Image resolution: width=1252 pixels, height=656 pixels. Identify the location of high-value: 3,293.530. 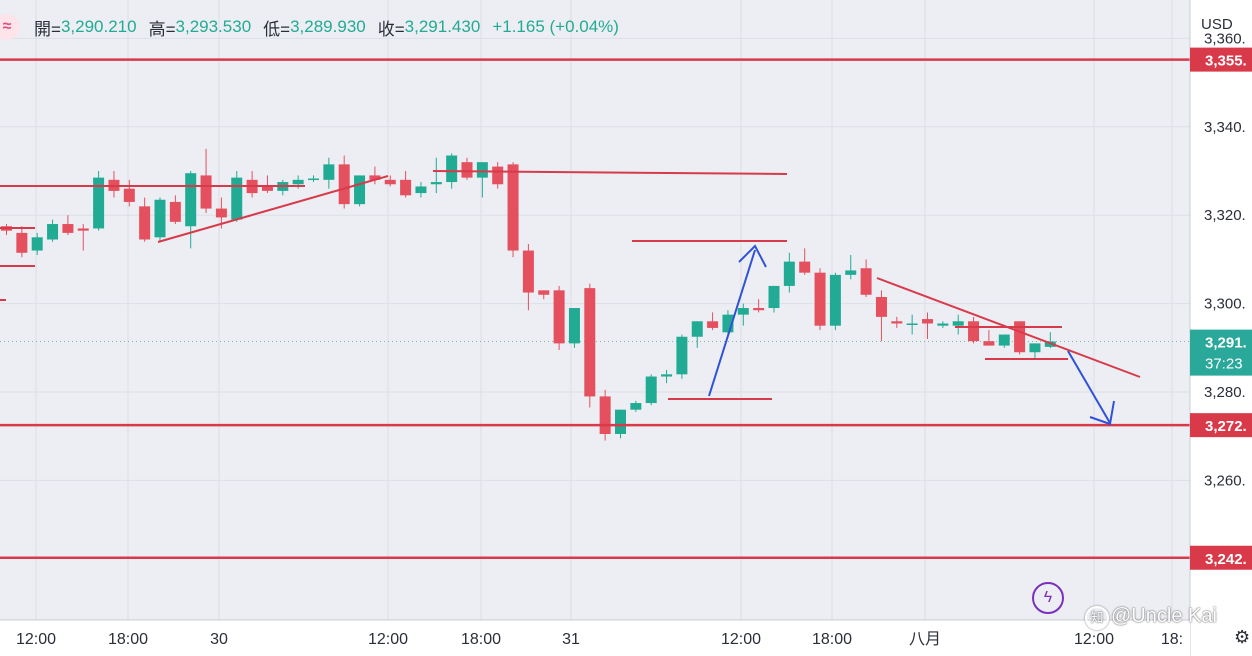
(213, 26).